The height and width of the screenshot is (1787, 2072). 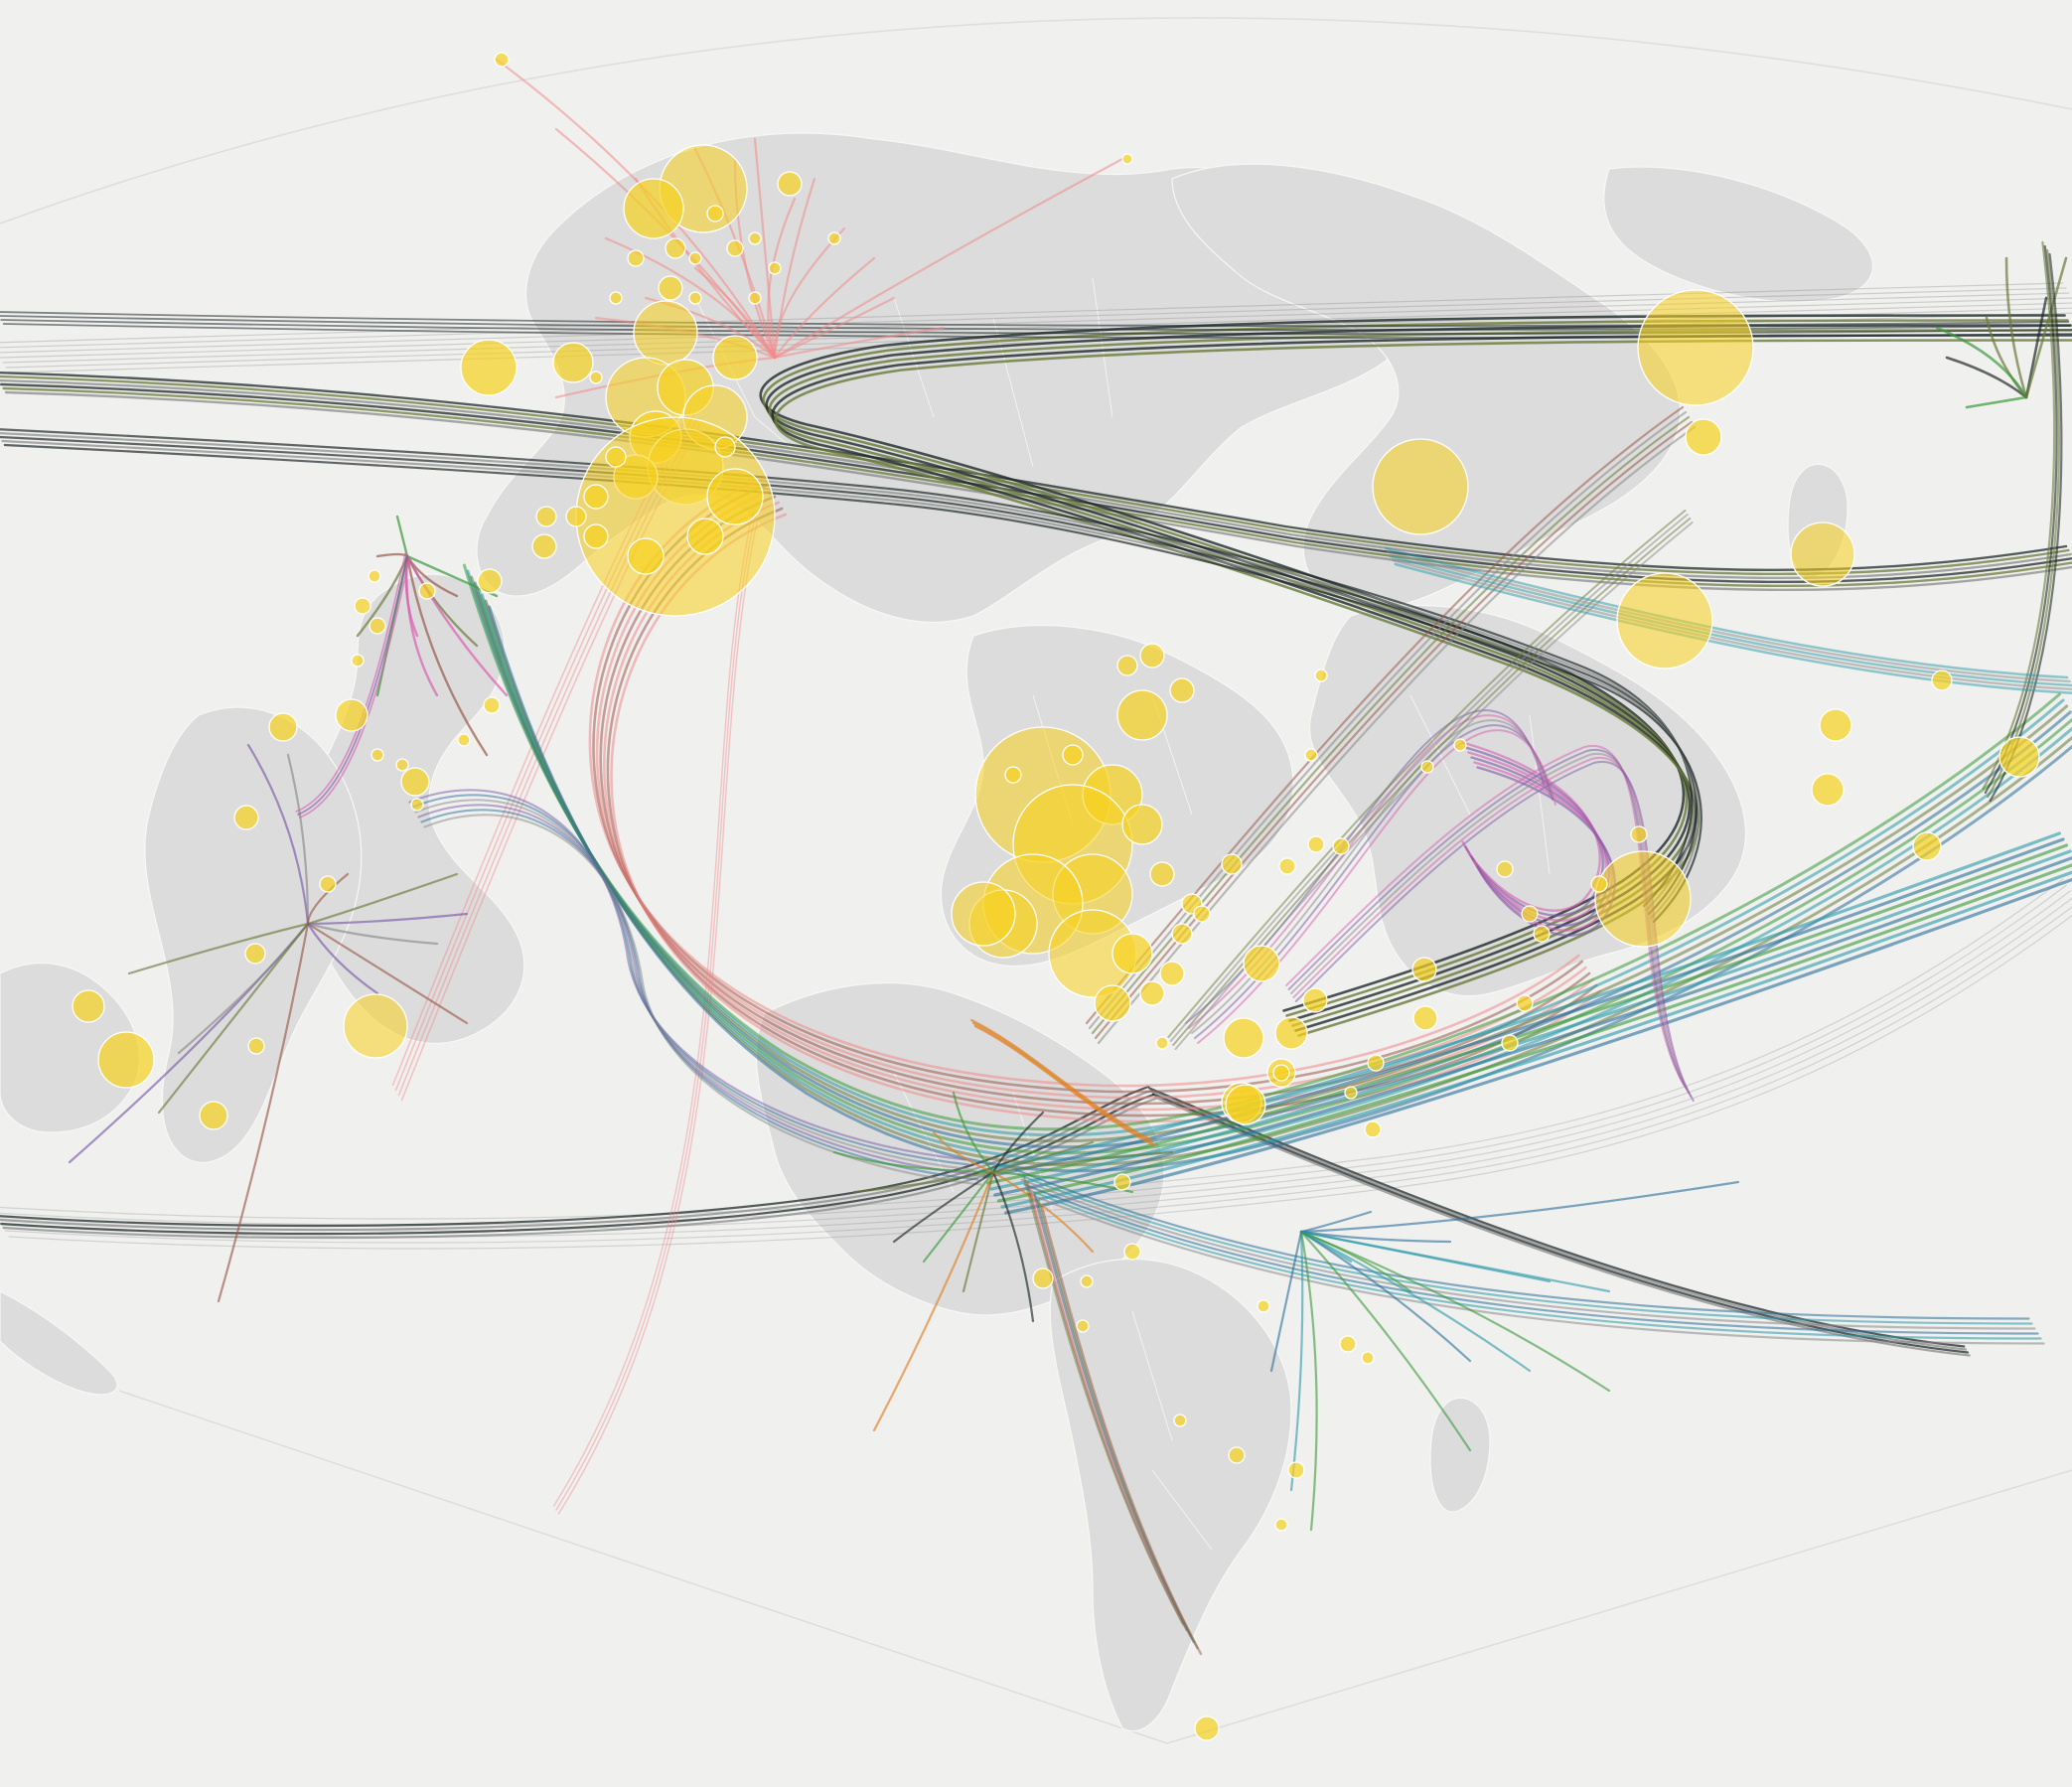 What do you see at coordinates (1531, 1259) in the screenshot?
I see `flow-blue-east-low` at bounding box center [1531, 1259].